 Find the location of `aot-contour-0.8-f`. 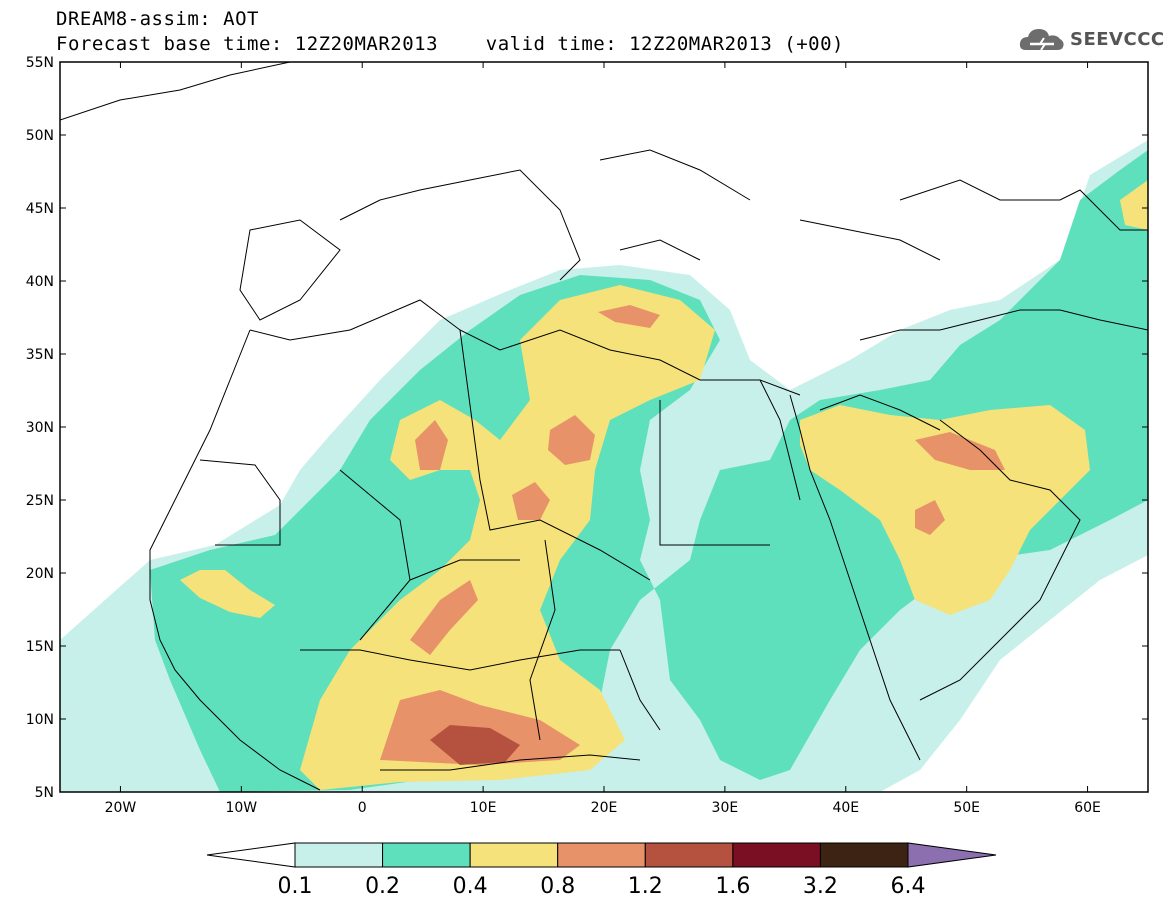

aot-contour-0.8-f is located at coordinates (960, 451).